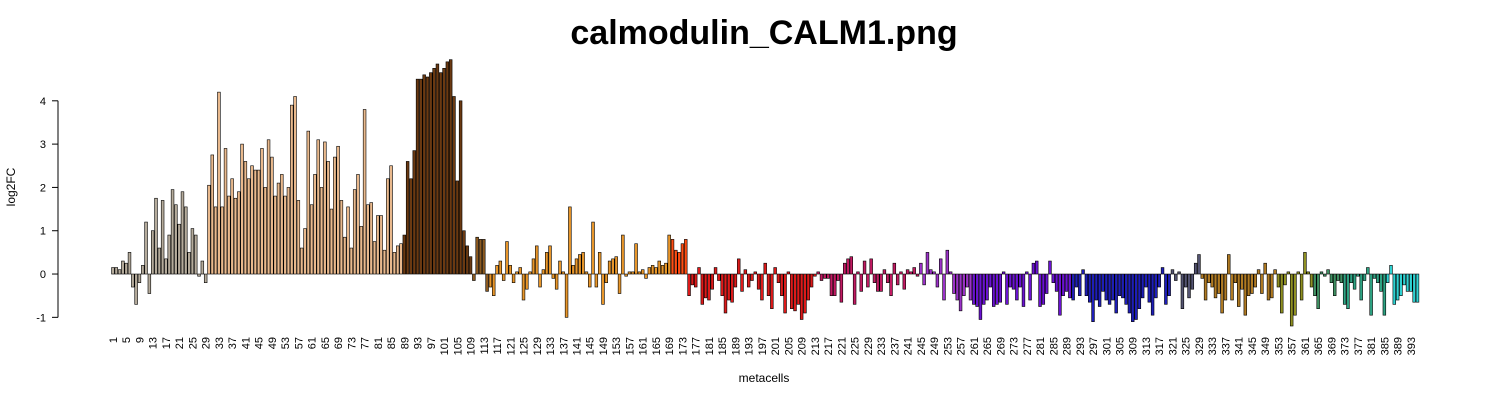 The width and height of the screenshot is (1500, 400). I want to click on x-tick-label: 261, so click(975, 346).